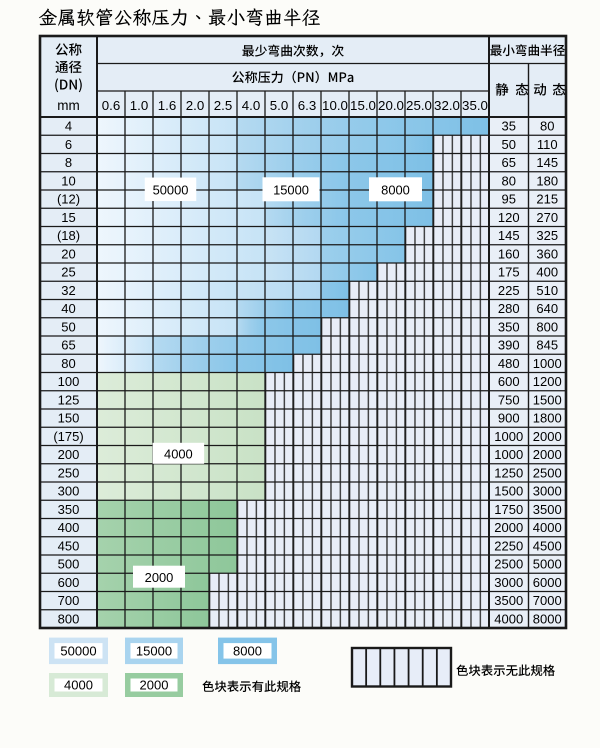  What do you see at coordinates (547, 418) in the screenshot?
I see `svg-text: 1800` at bounding box center [547, 418].